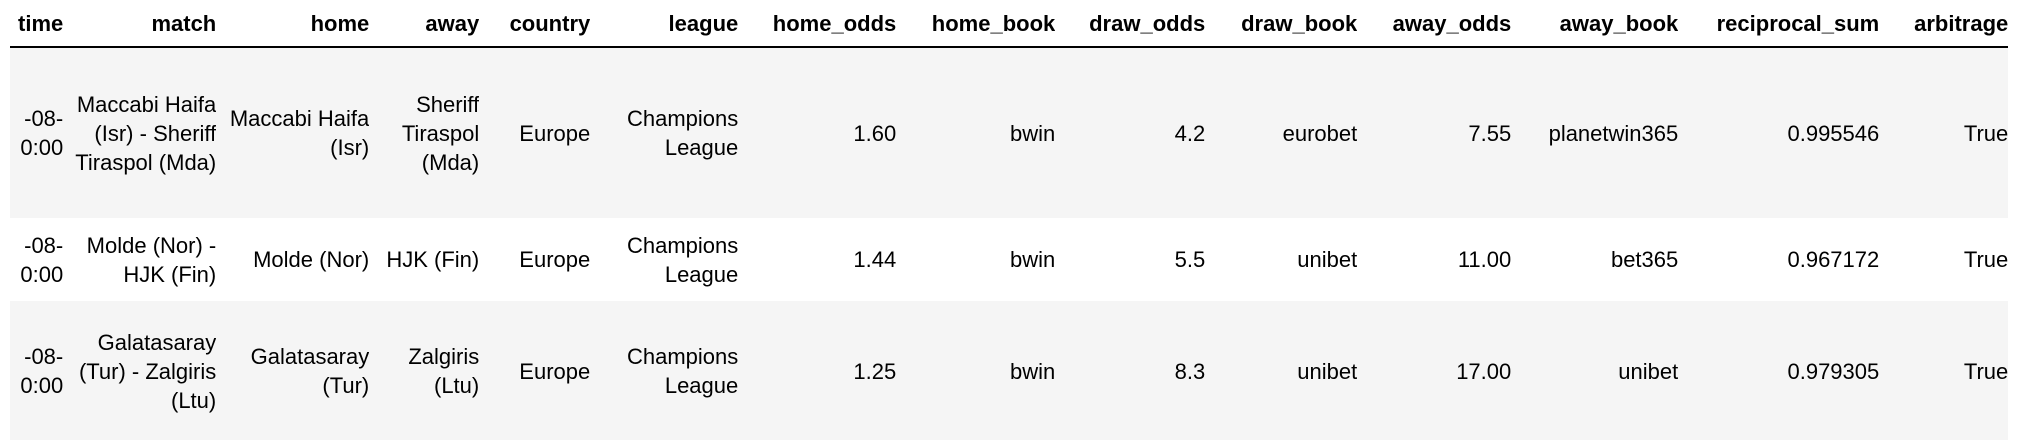  What do you see at coordinates (1434, 132) in the screenshot?
I see `table-cell: 7.55` at bounding box center [1434, 132].